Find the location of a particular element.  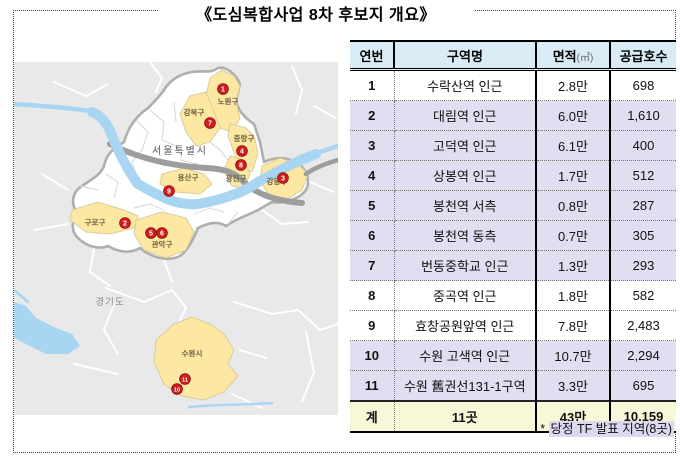

district-label: 중랑구 is located at coordinates (244, 138).